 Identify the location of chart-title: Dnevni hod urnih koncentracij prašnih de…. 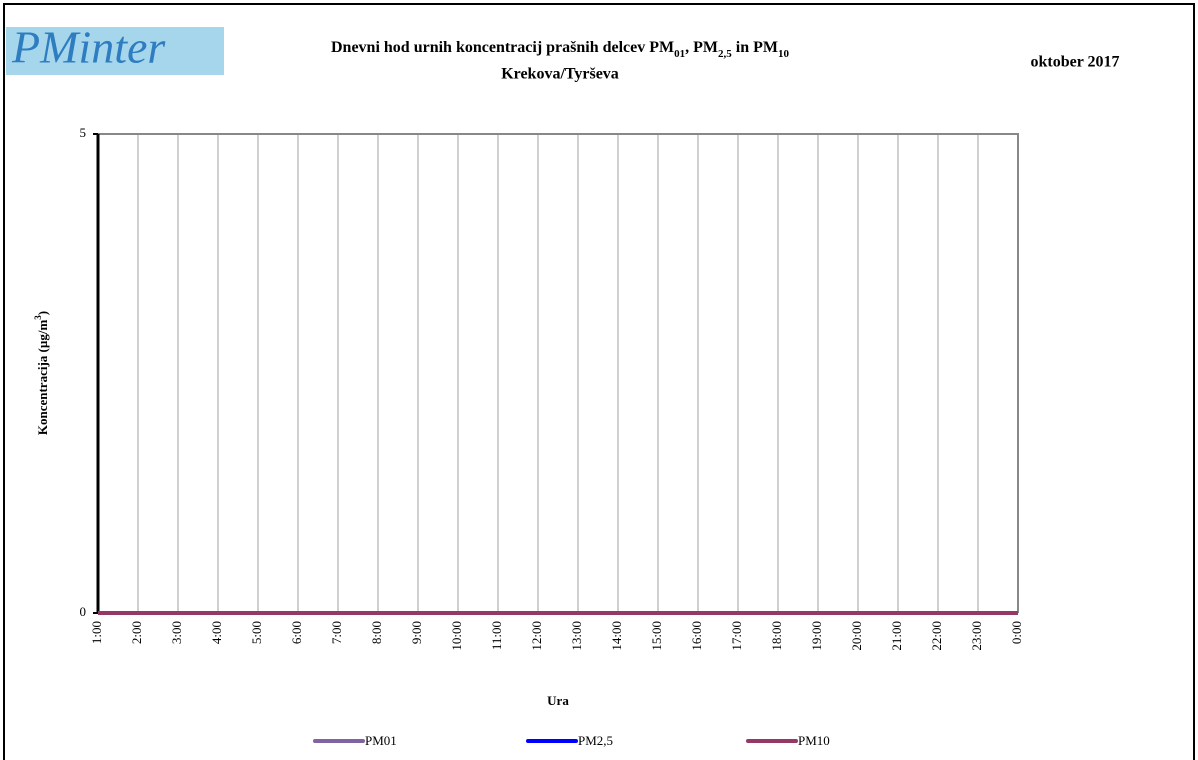
(560, 49).